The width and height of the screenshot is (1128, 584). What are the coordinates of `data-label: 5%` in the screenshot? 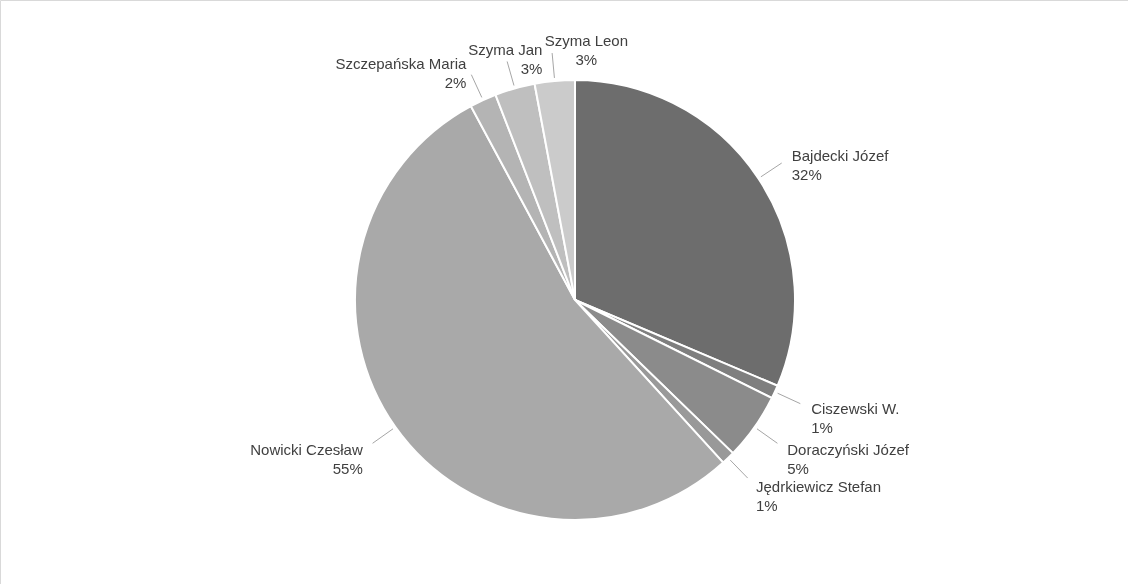 It's located at (798, 469).